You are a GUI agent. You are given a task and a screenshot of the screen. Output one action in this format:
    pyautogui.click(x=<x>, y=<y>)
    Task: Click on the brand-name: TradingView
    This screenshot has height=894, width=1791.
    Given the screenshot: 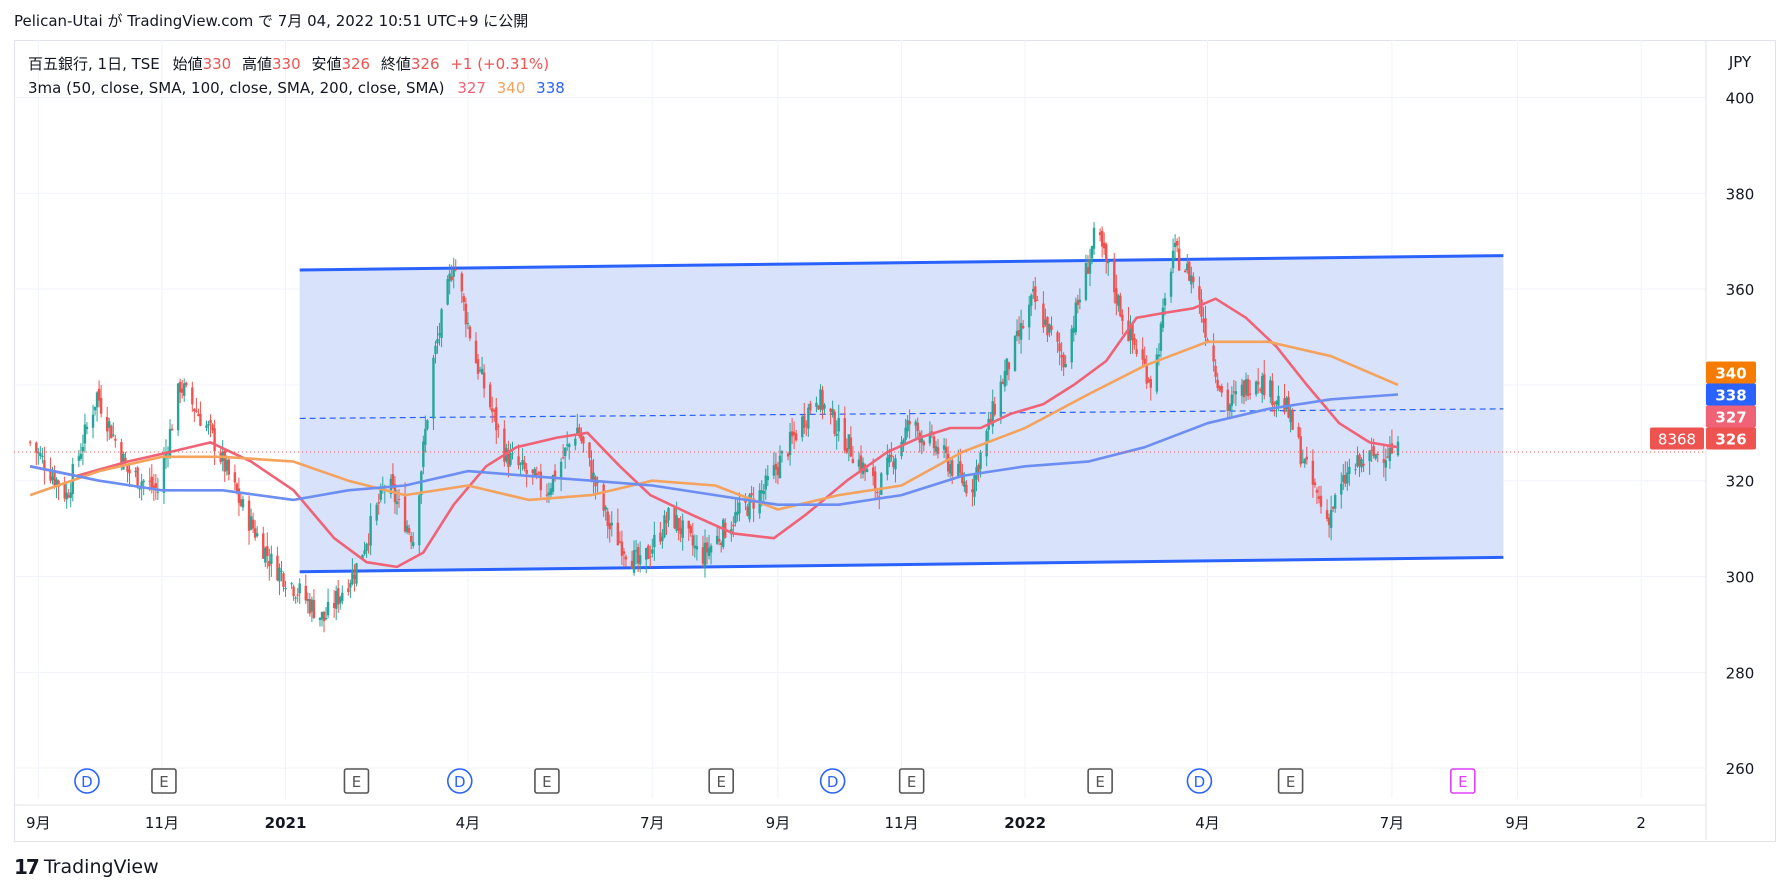 What is the action you would take?
    pyautogui.click(x=101, y=867)
    